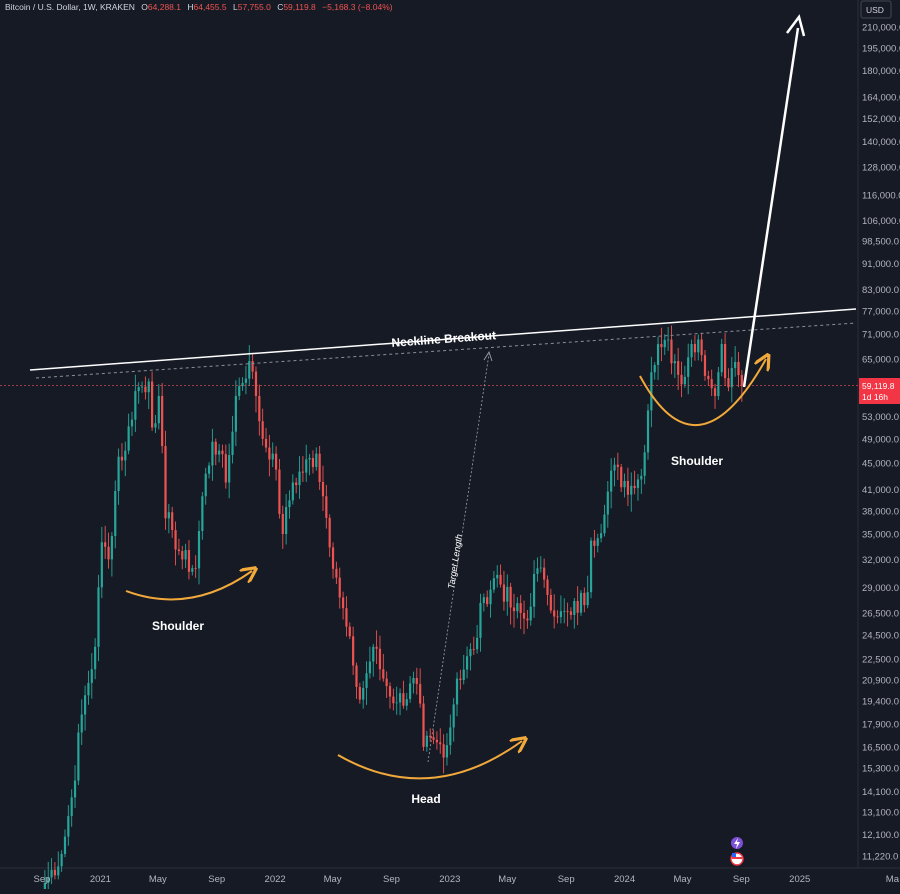 This screenshot has height=894, width=900. What do you see at coordinates (880, 490) in the screenshot?
I see `price-tick-label: 41,000.0` at bounding box center [880, 490].